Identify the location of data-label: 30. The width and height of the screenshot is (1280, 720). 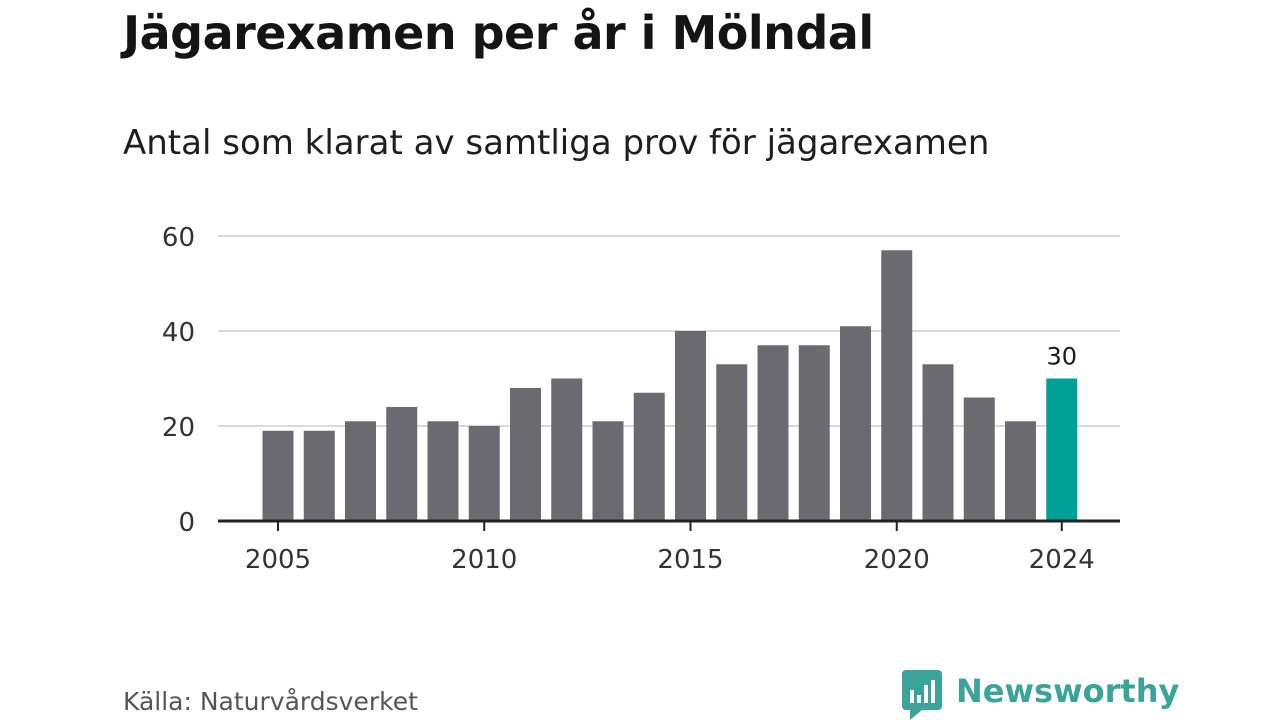
(1061, 357).